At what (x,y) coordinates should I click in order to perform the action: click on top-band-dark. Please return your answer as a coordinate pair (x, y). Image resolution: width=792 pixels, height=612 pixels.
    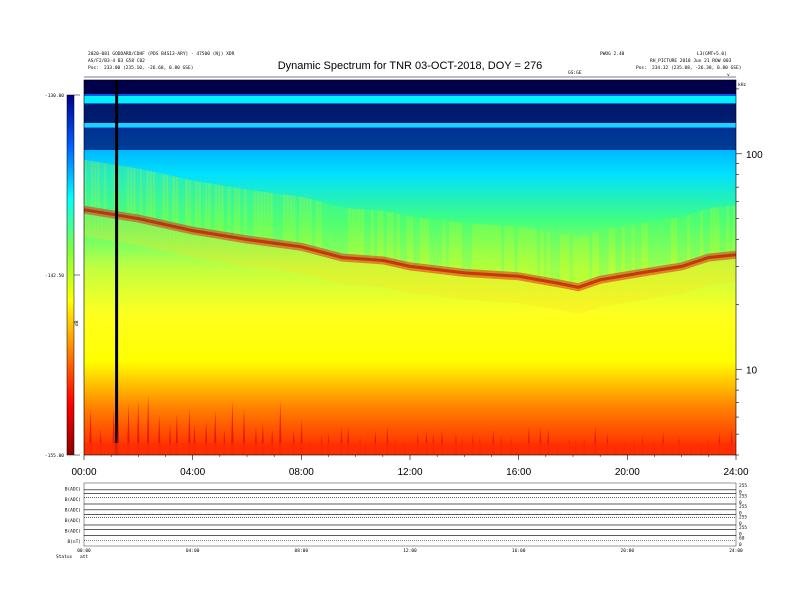
    Looking at the image, I should click on (410, 87).